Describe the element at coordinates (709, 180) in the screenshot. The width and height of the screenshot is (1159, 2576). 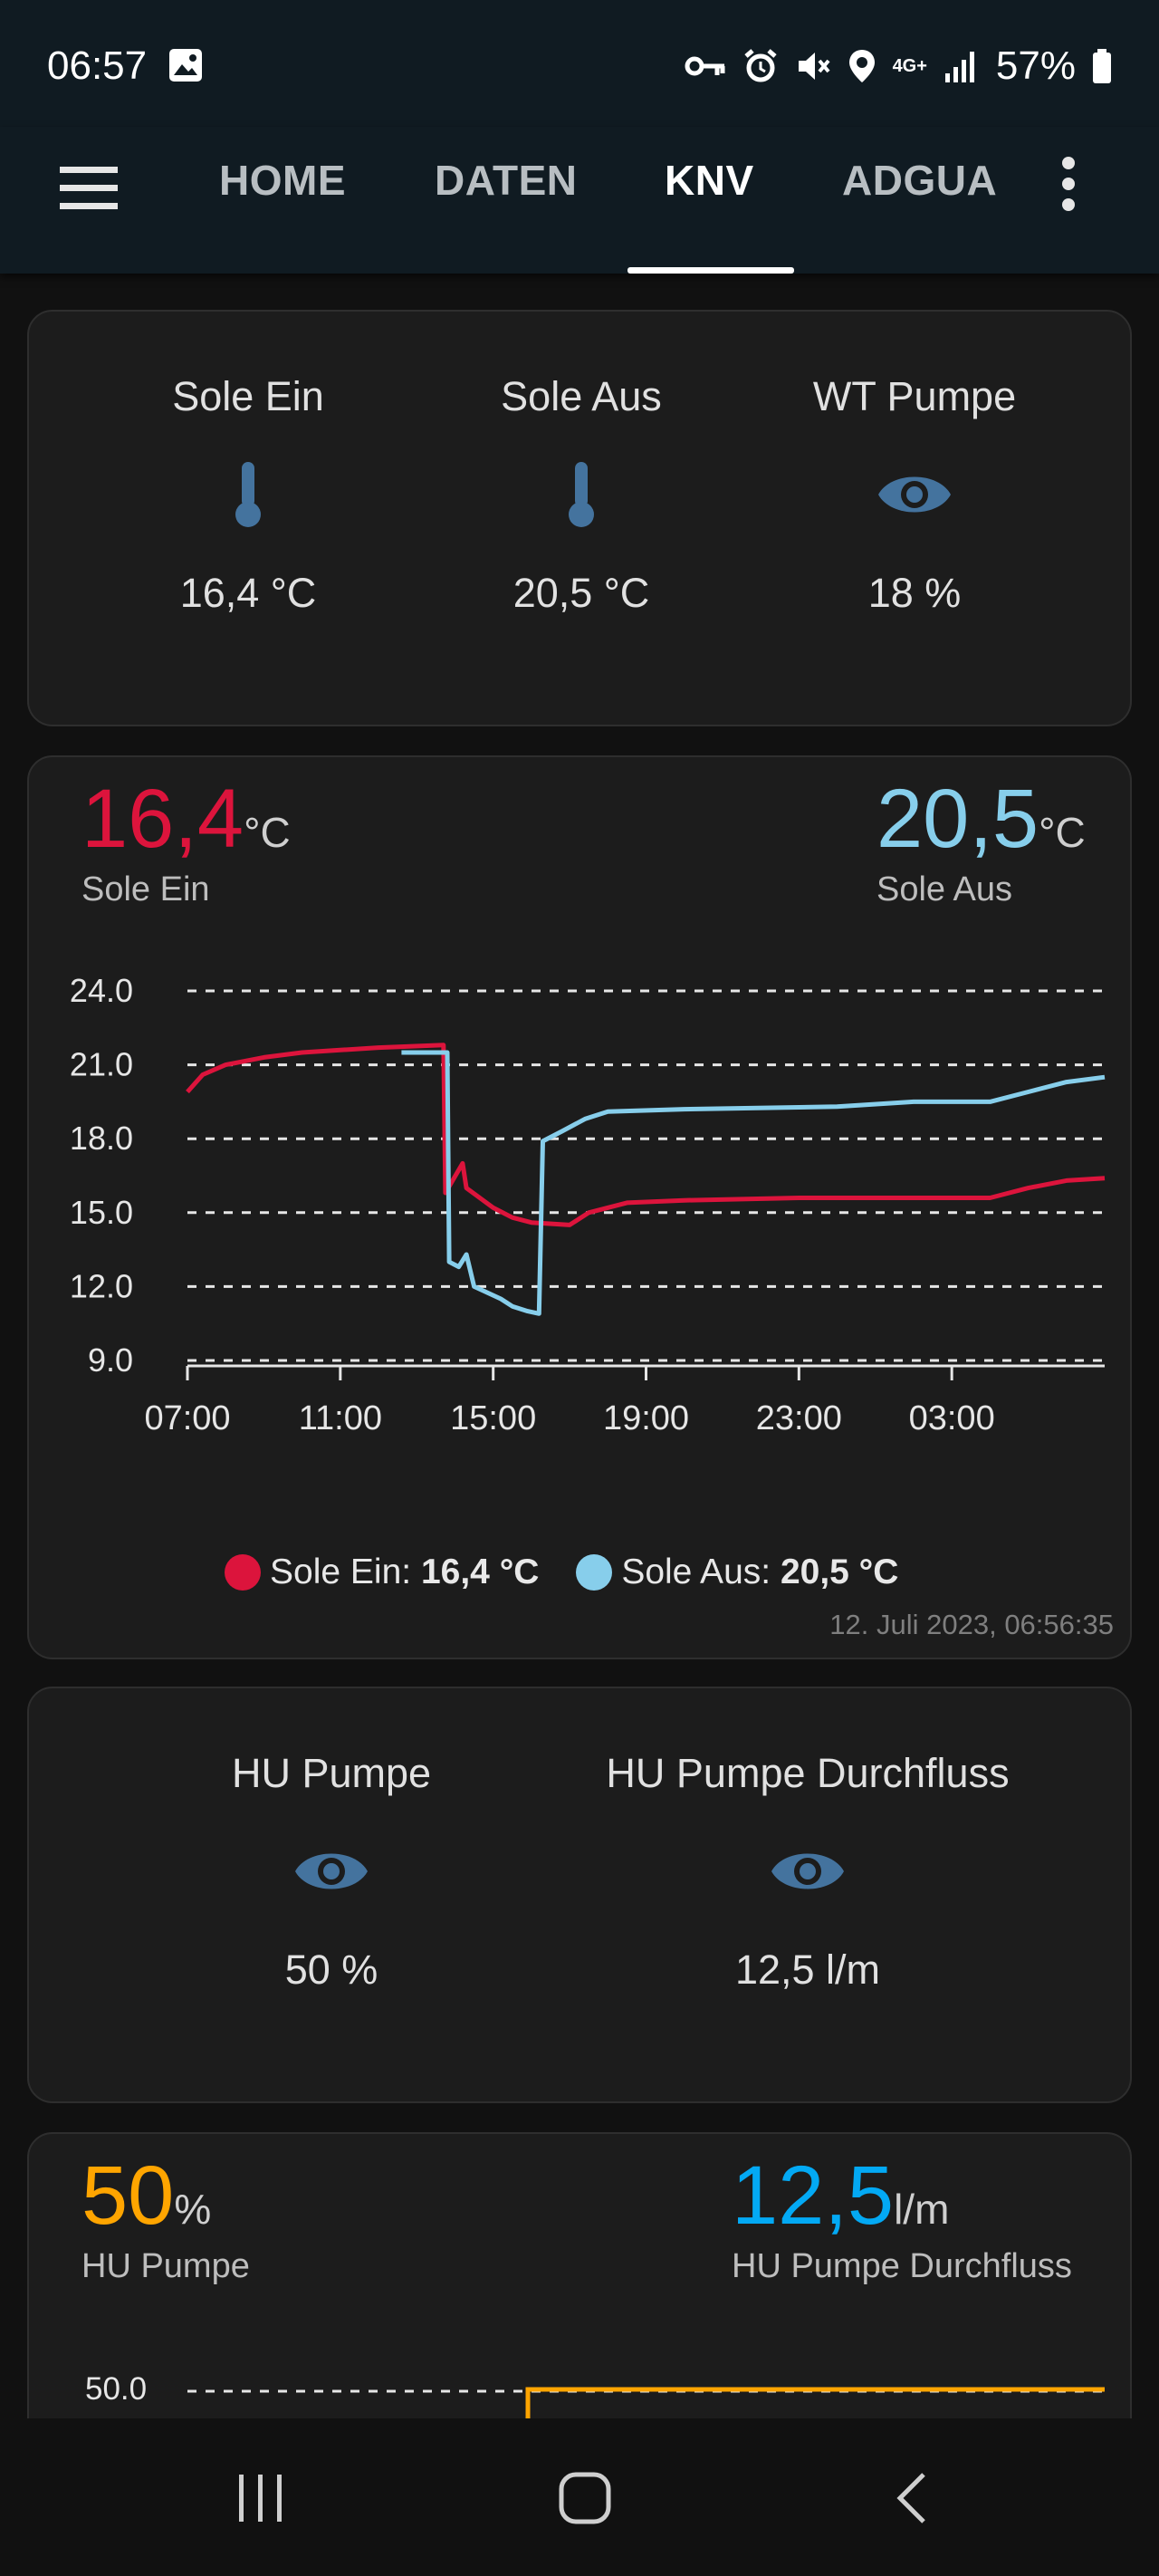
I see `tab-knv: KNV` at that location.